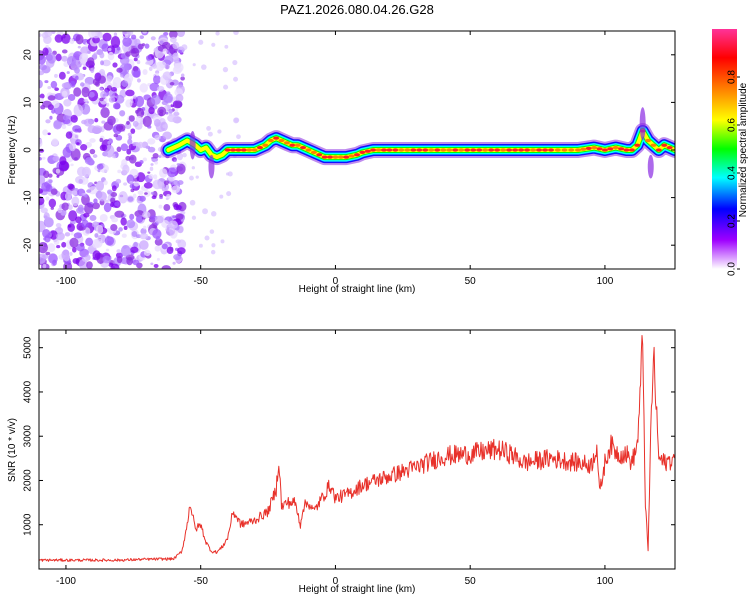  I want to click on spectrogram-y-tick-label: 20, so click(28, 55).